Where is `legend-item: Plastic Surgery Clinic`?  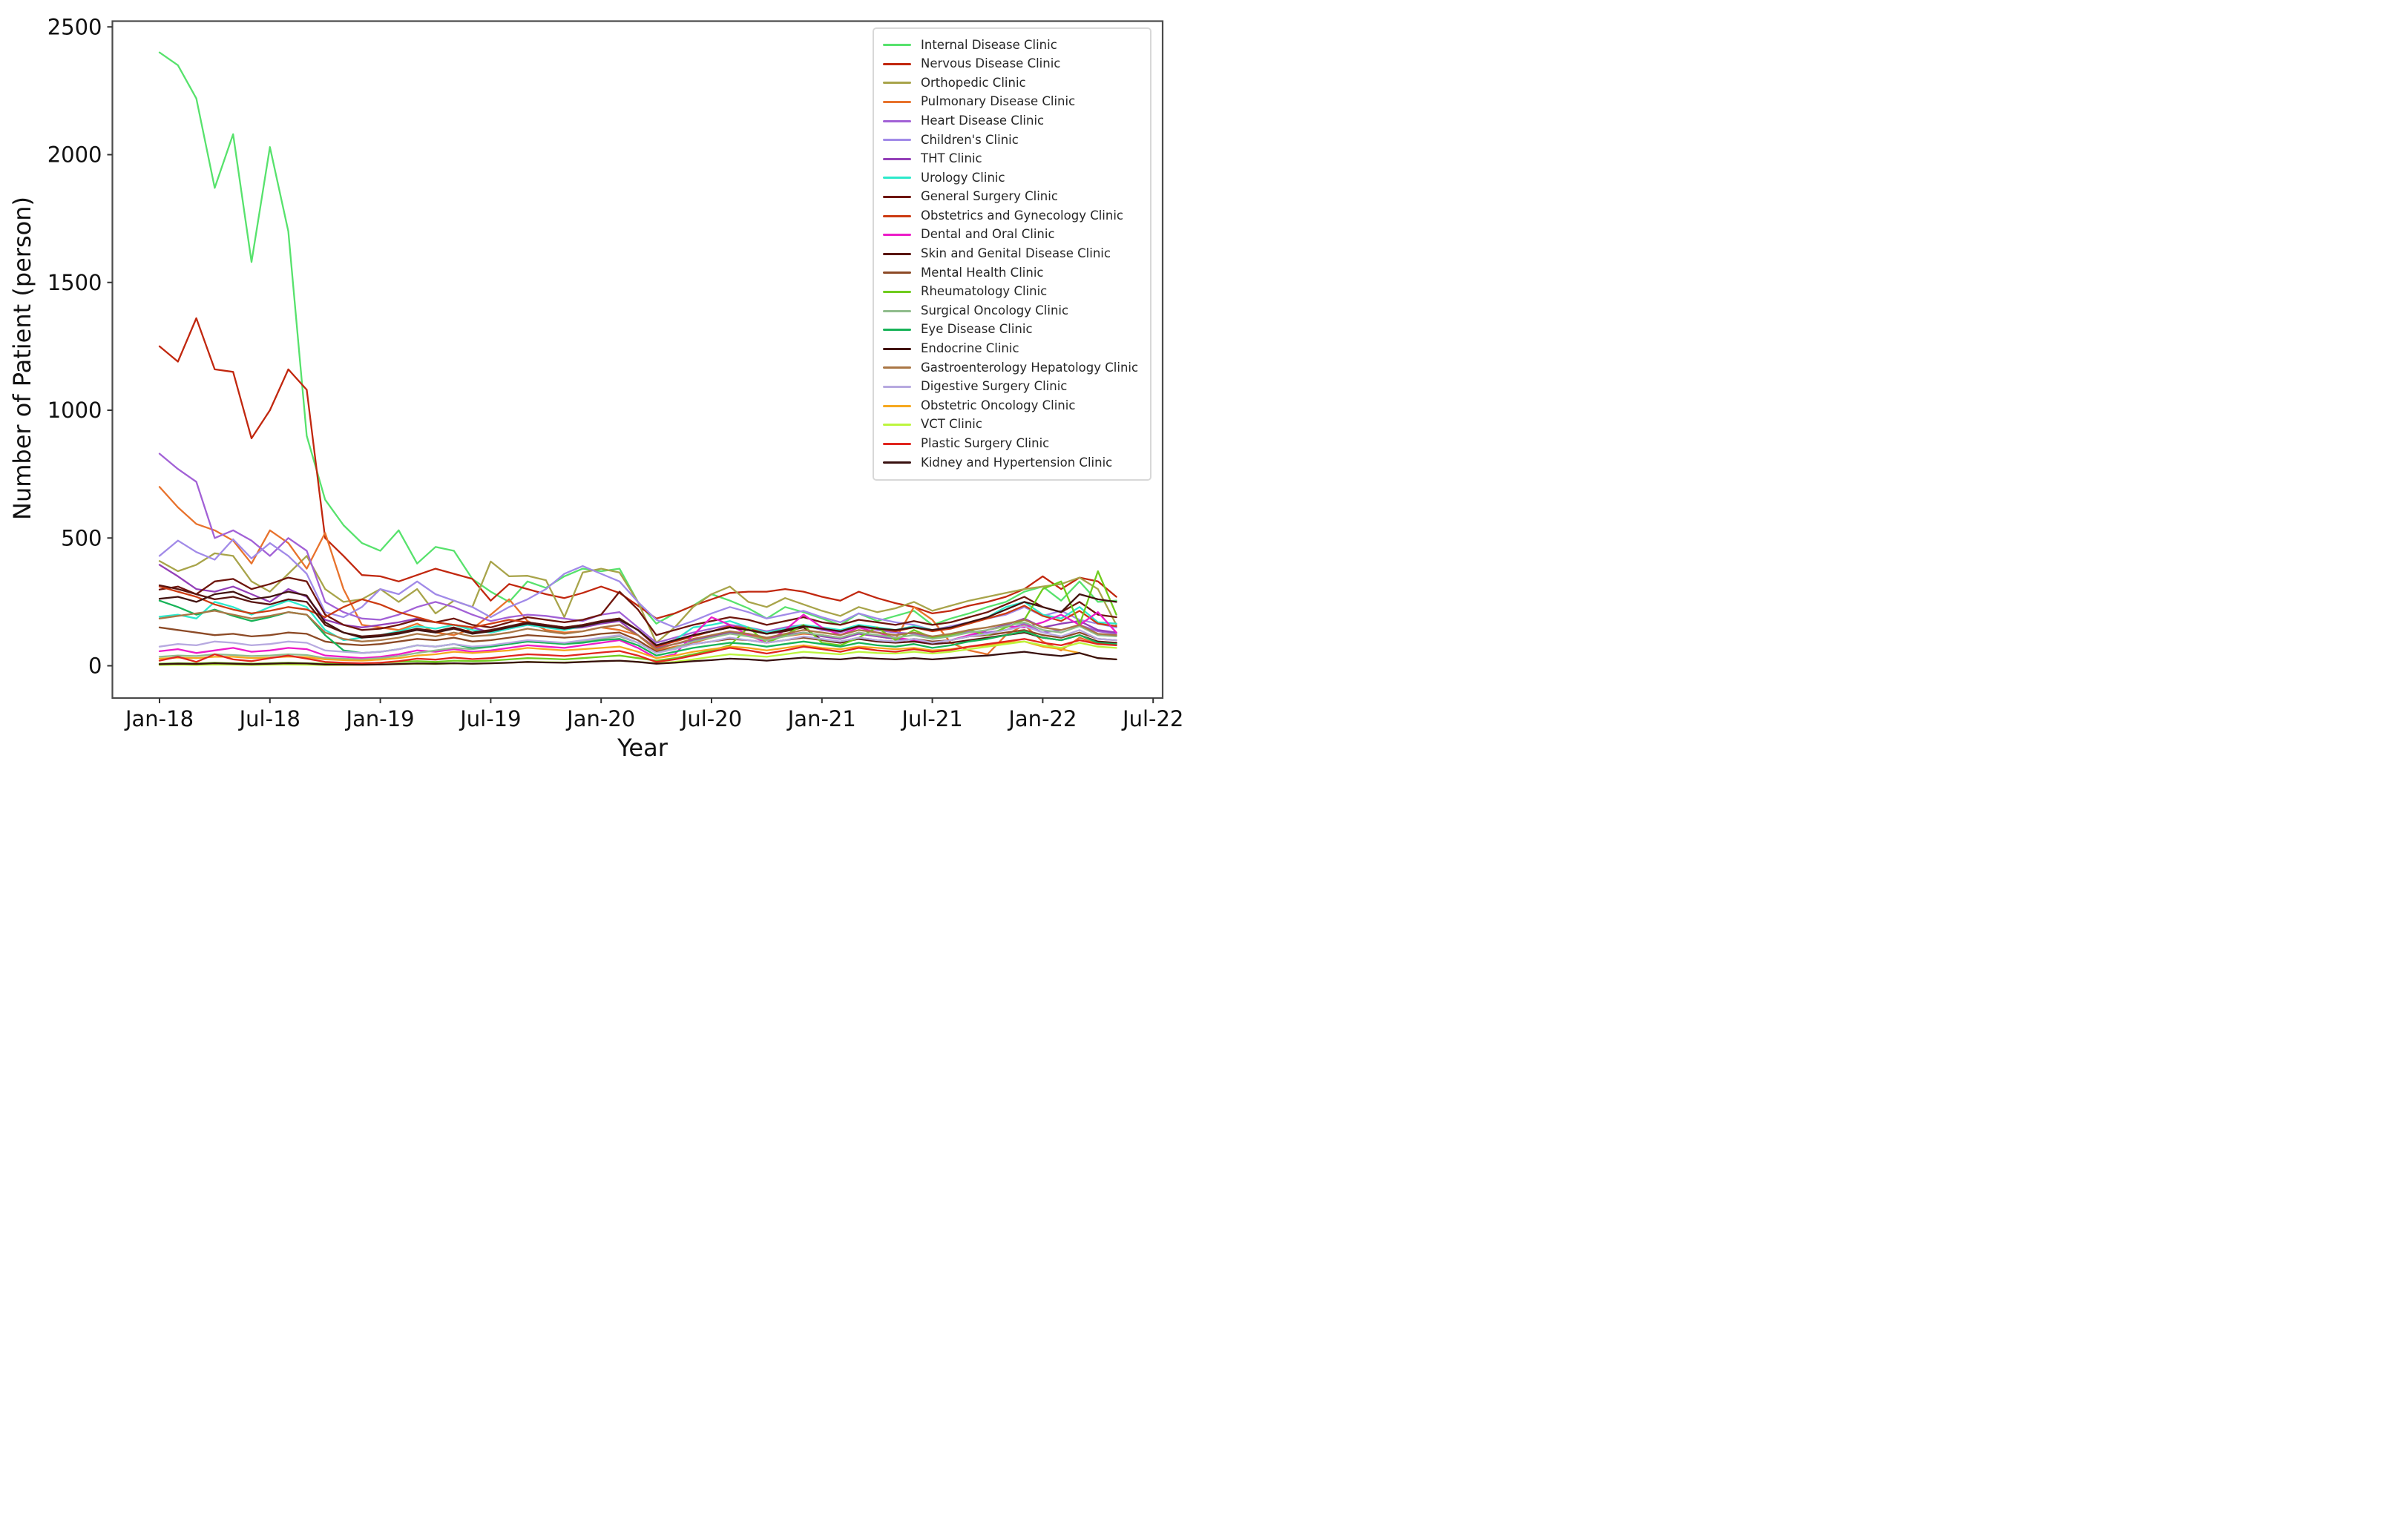
legend-item: Plastic Surgery Clinic is located at coordinates (1013, 443).